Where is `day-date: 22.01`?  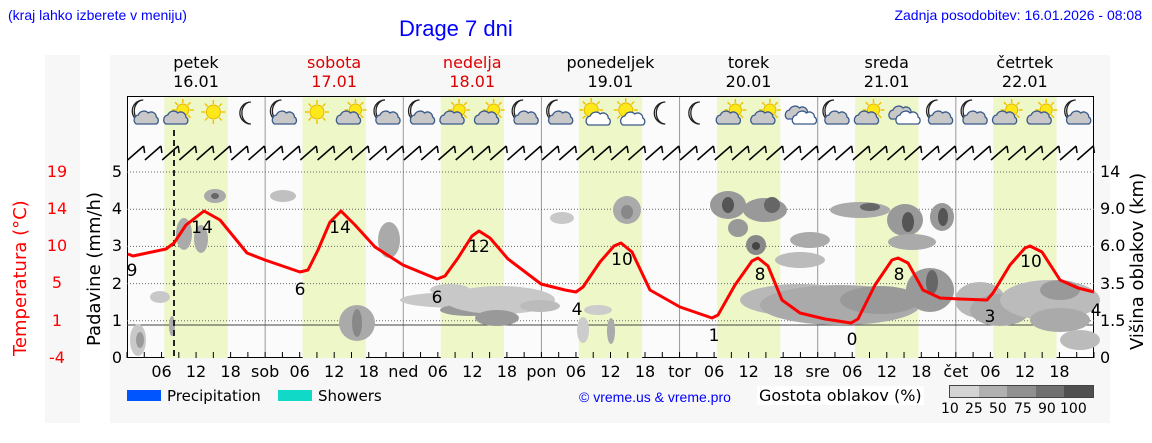 day-date: 22.01 is located at coordinates (1024, 81).